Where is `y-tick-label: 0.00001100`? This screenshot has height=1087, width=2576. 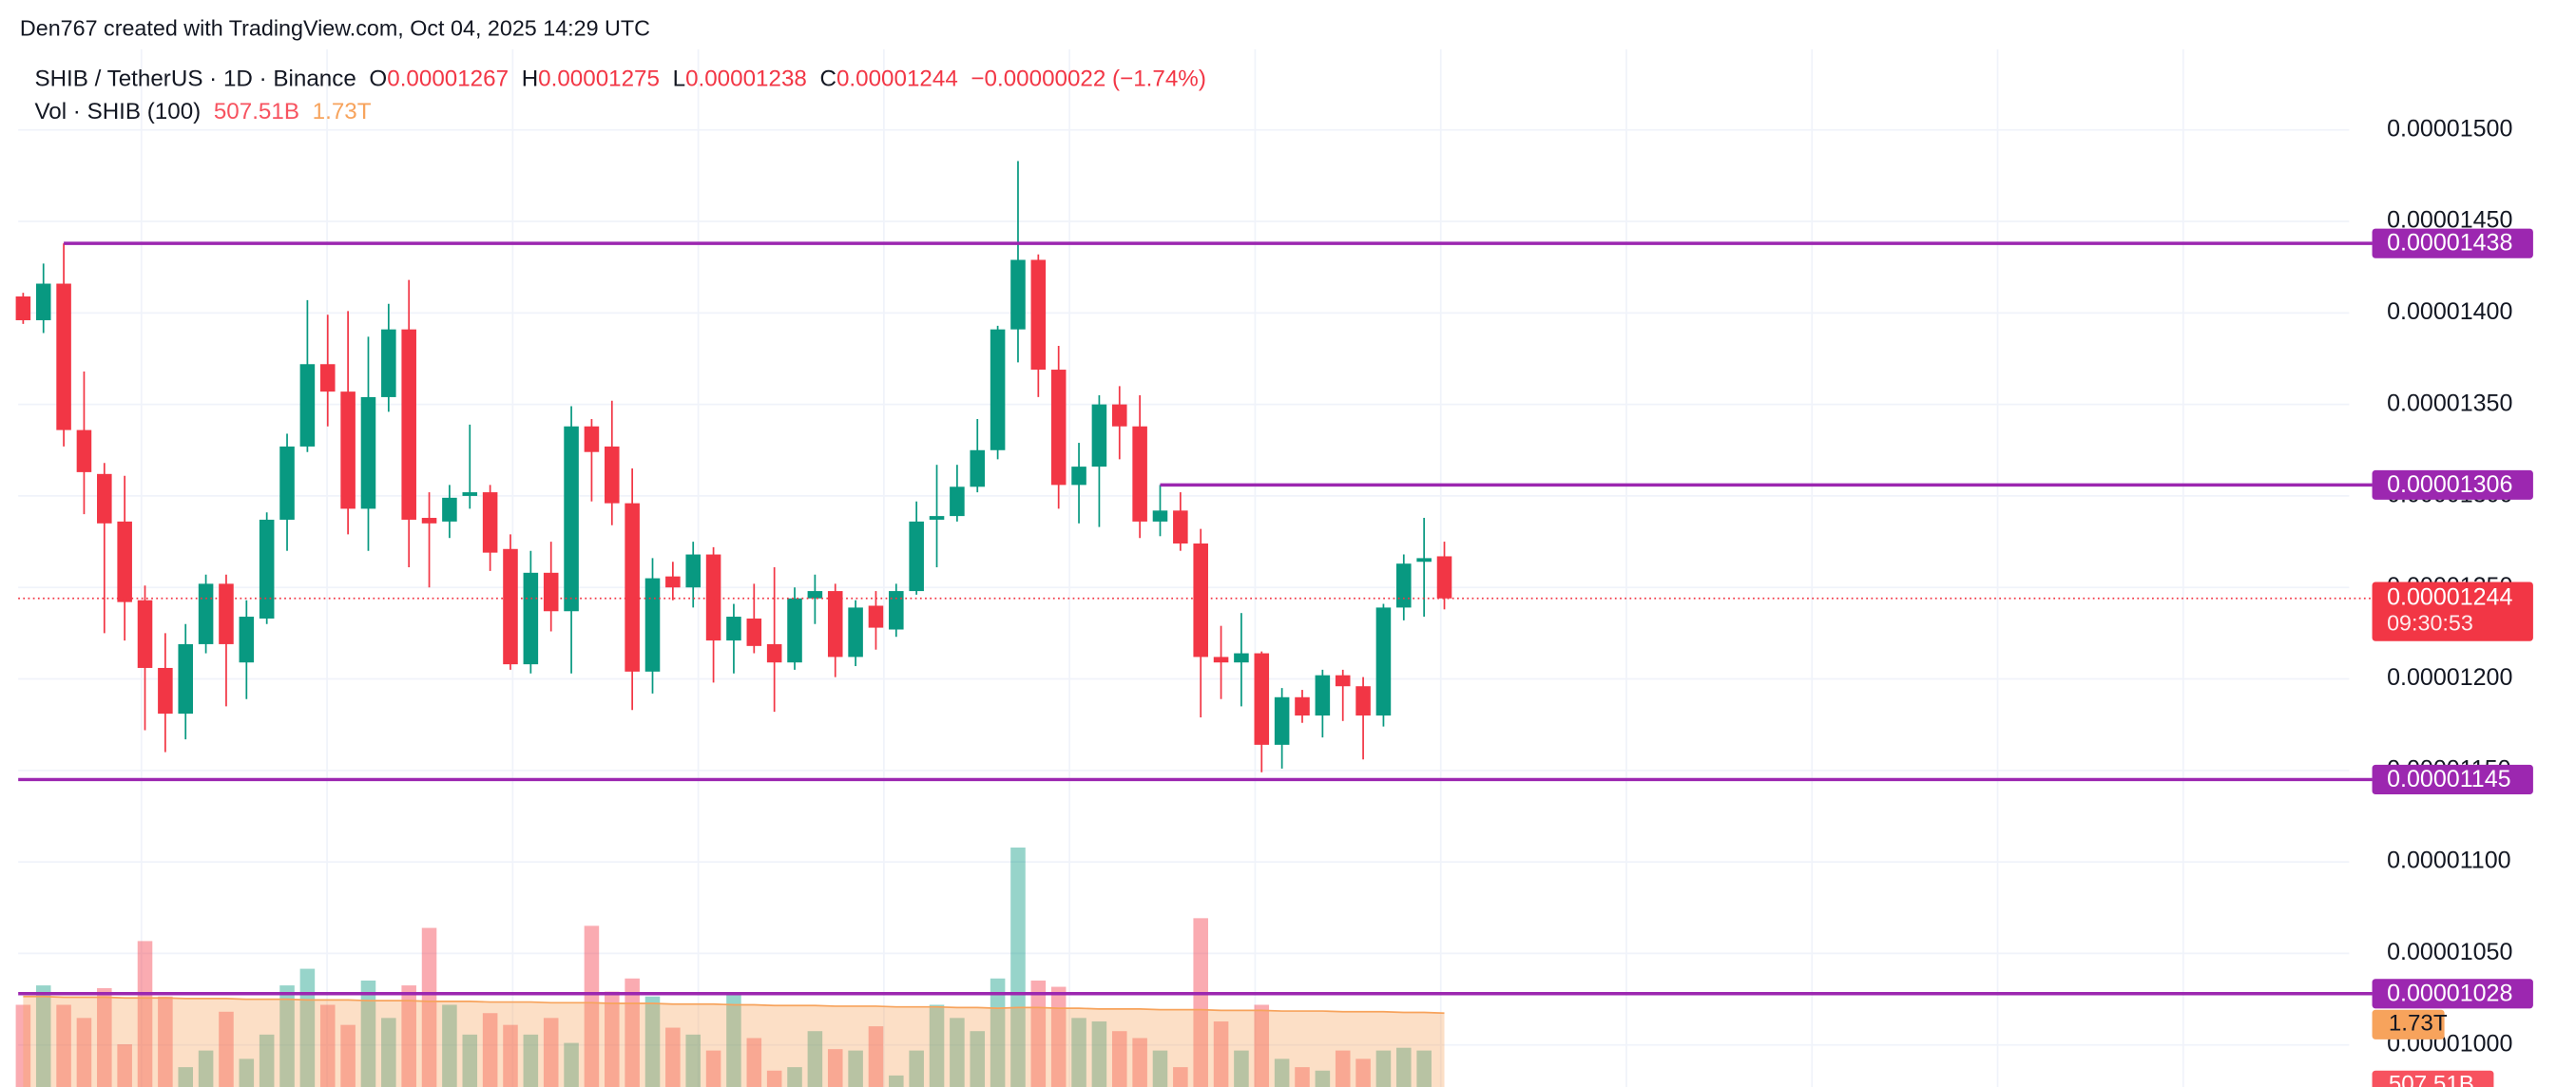
y-tick-label: 0.00001100 is located at coordinates (2448, 861).